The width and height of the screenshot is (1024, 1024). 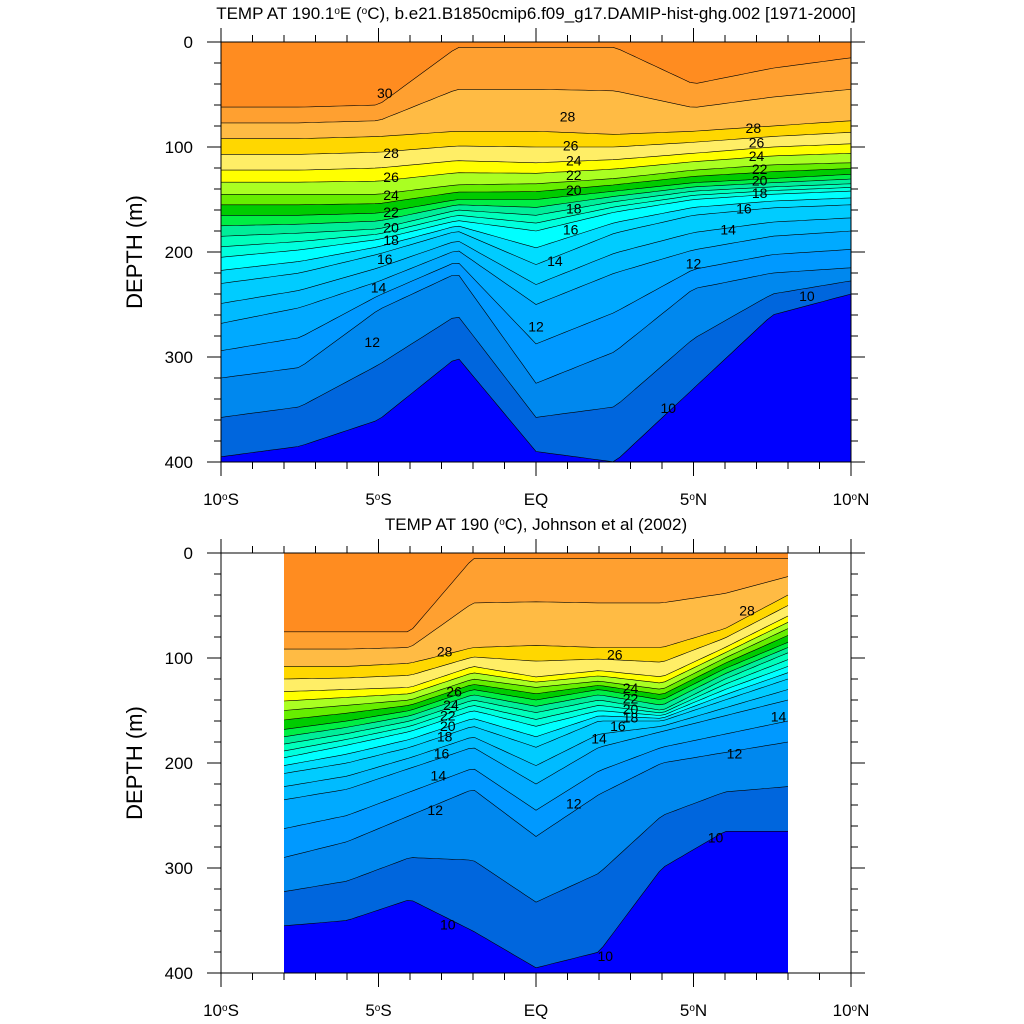 What do you see at coordinates (536, 524) in the screenshot?
I see `chart-title: TEMP AT 190 (oC), Johnson et al (2002)` at bounding box center [536, 524].